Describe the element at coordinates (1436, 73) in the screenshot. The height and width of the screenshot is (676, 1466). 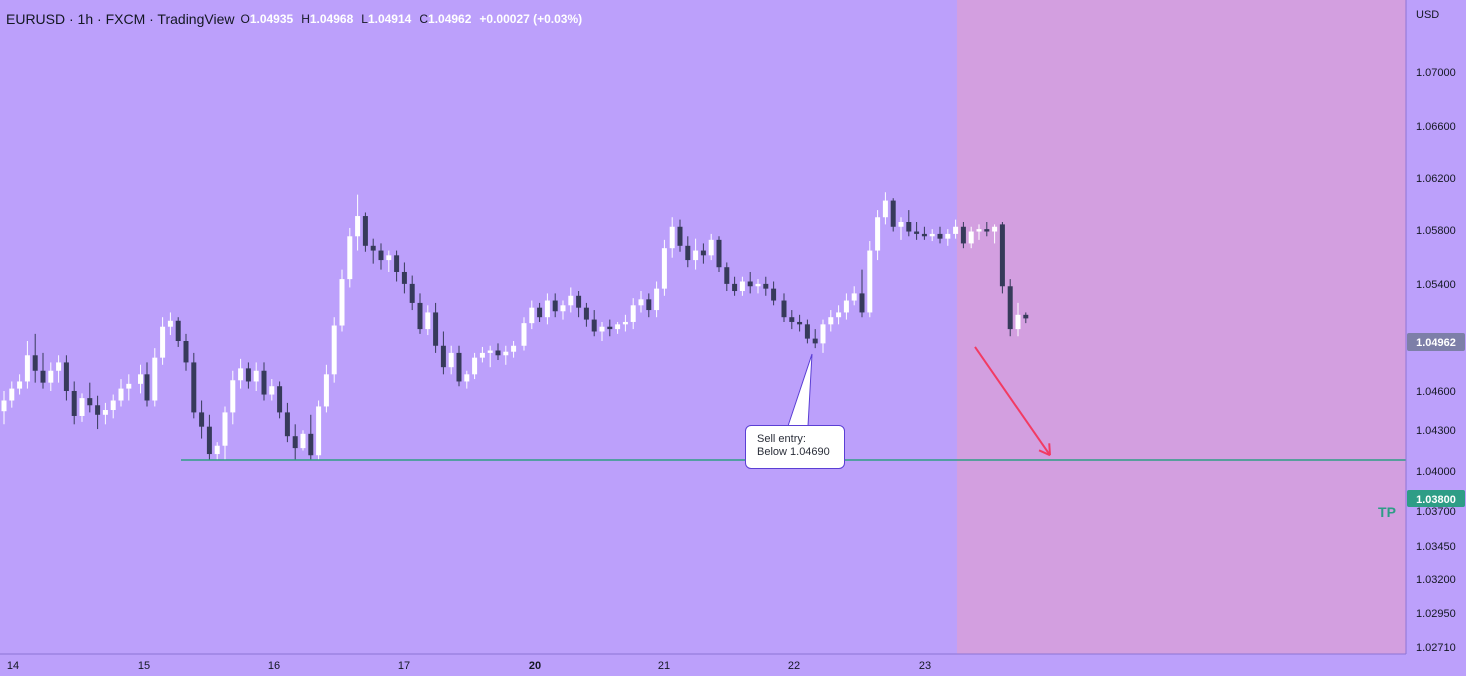
I see `price-tick-label: 1.07000` at that location.